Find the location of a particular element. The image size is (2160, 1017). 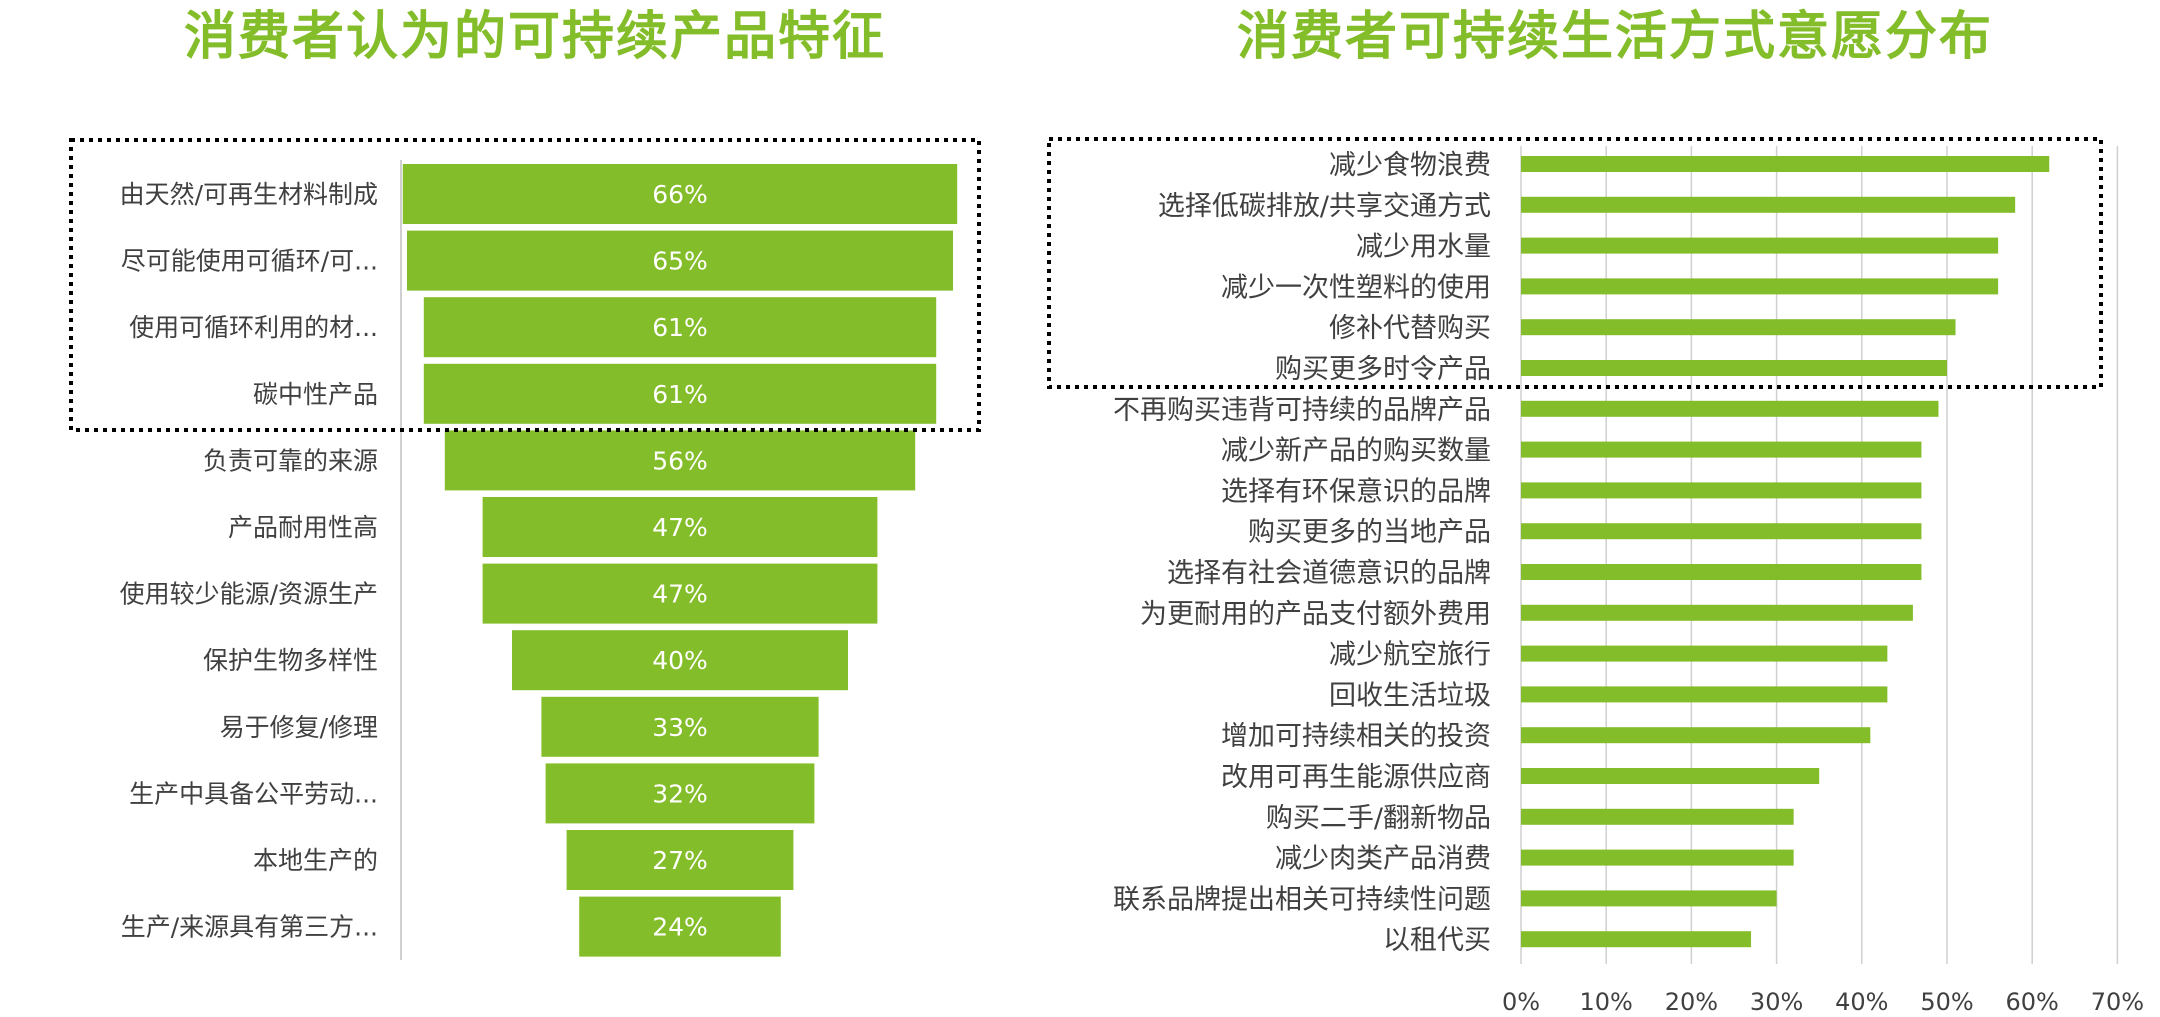

category-label: 减少新产品的购买数量 is located at coordinates (1356, 451).